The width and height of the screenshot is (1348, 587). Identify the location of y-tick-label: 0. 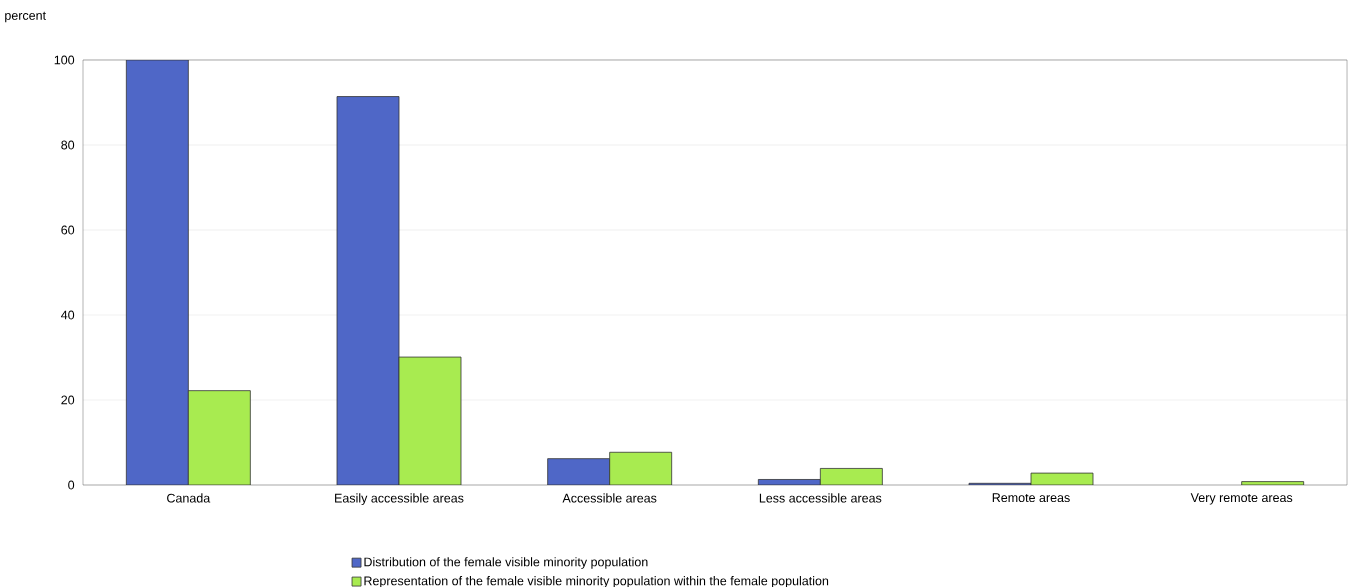
(71, 485).